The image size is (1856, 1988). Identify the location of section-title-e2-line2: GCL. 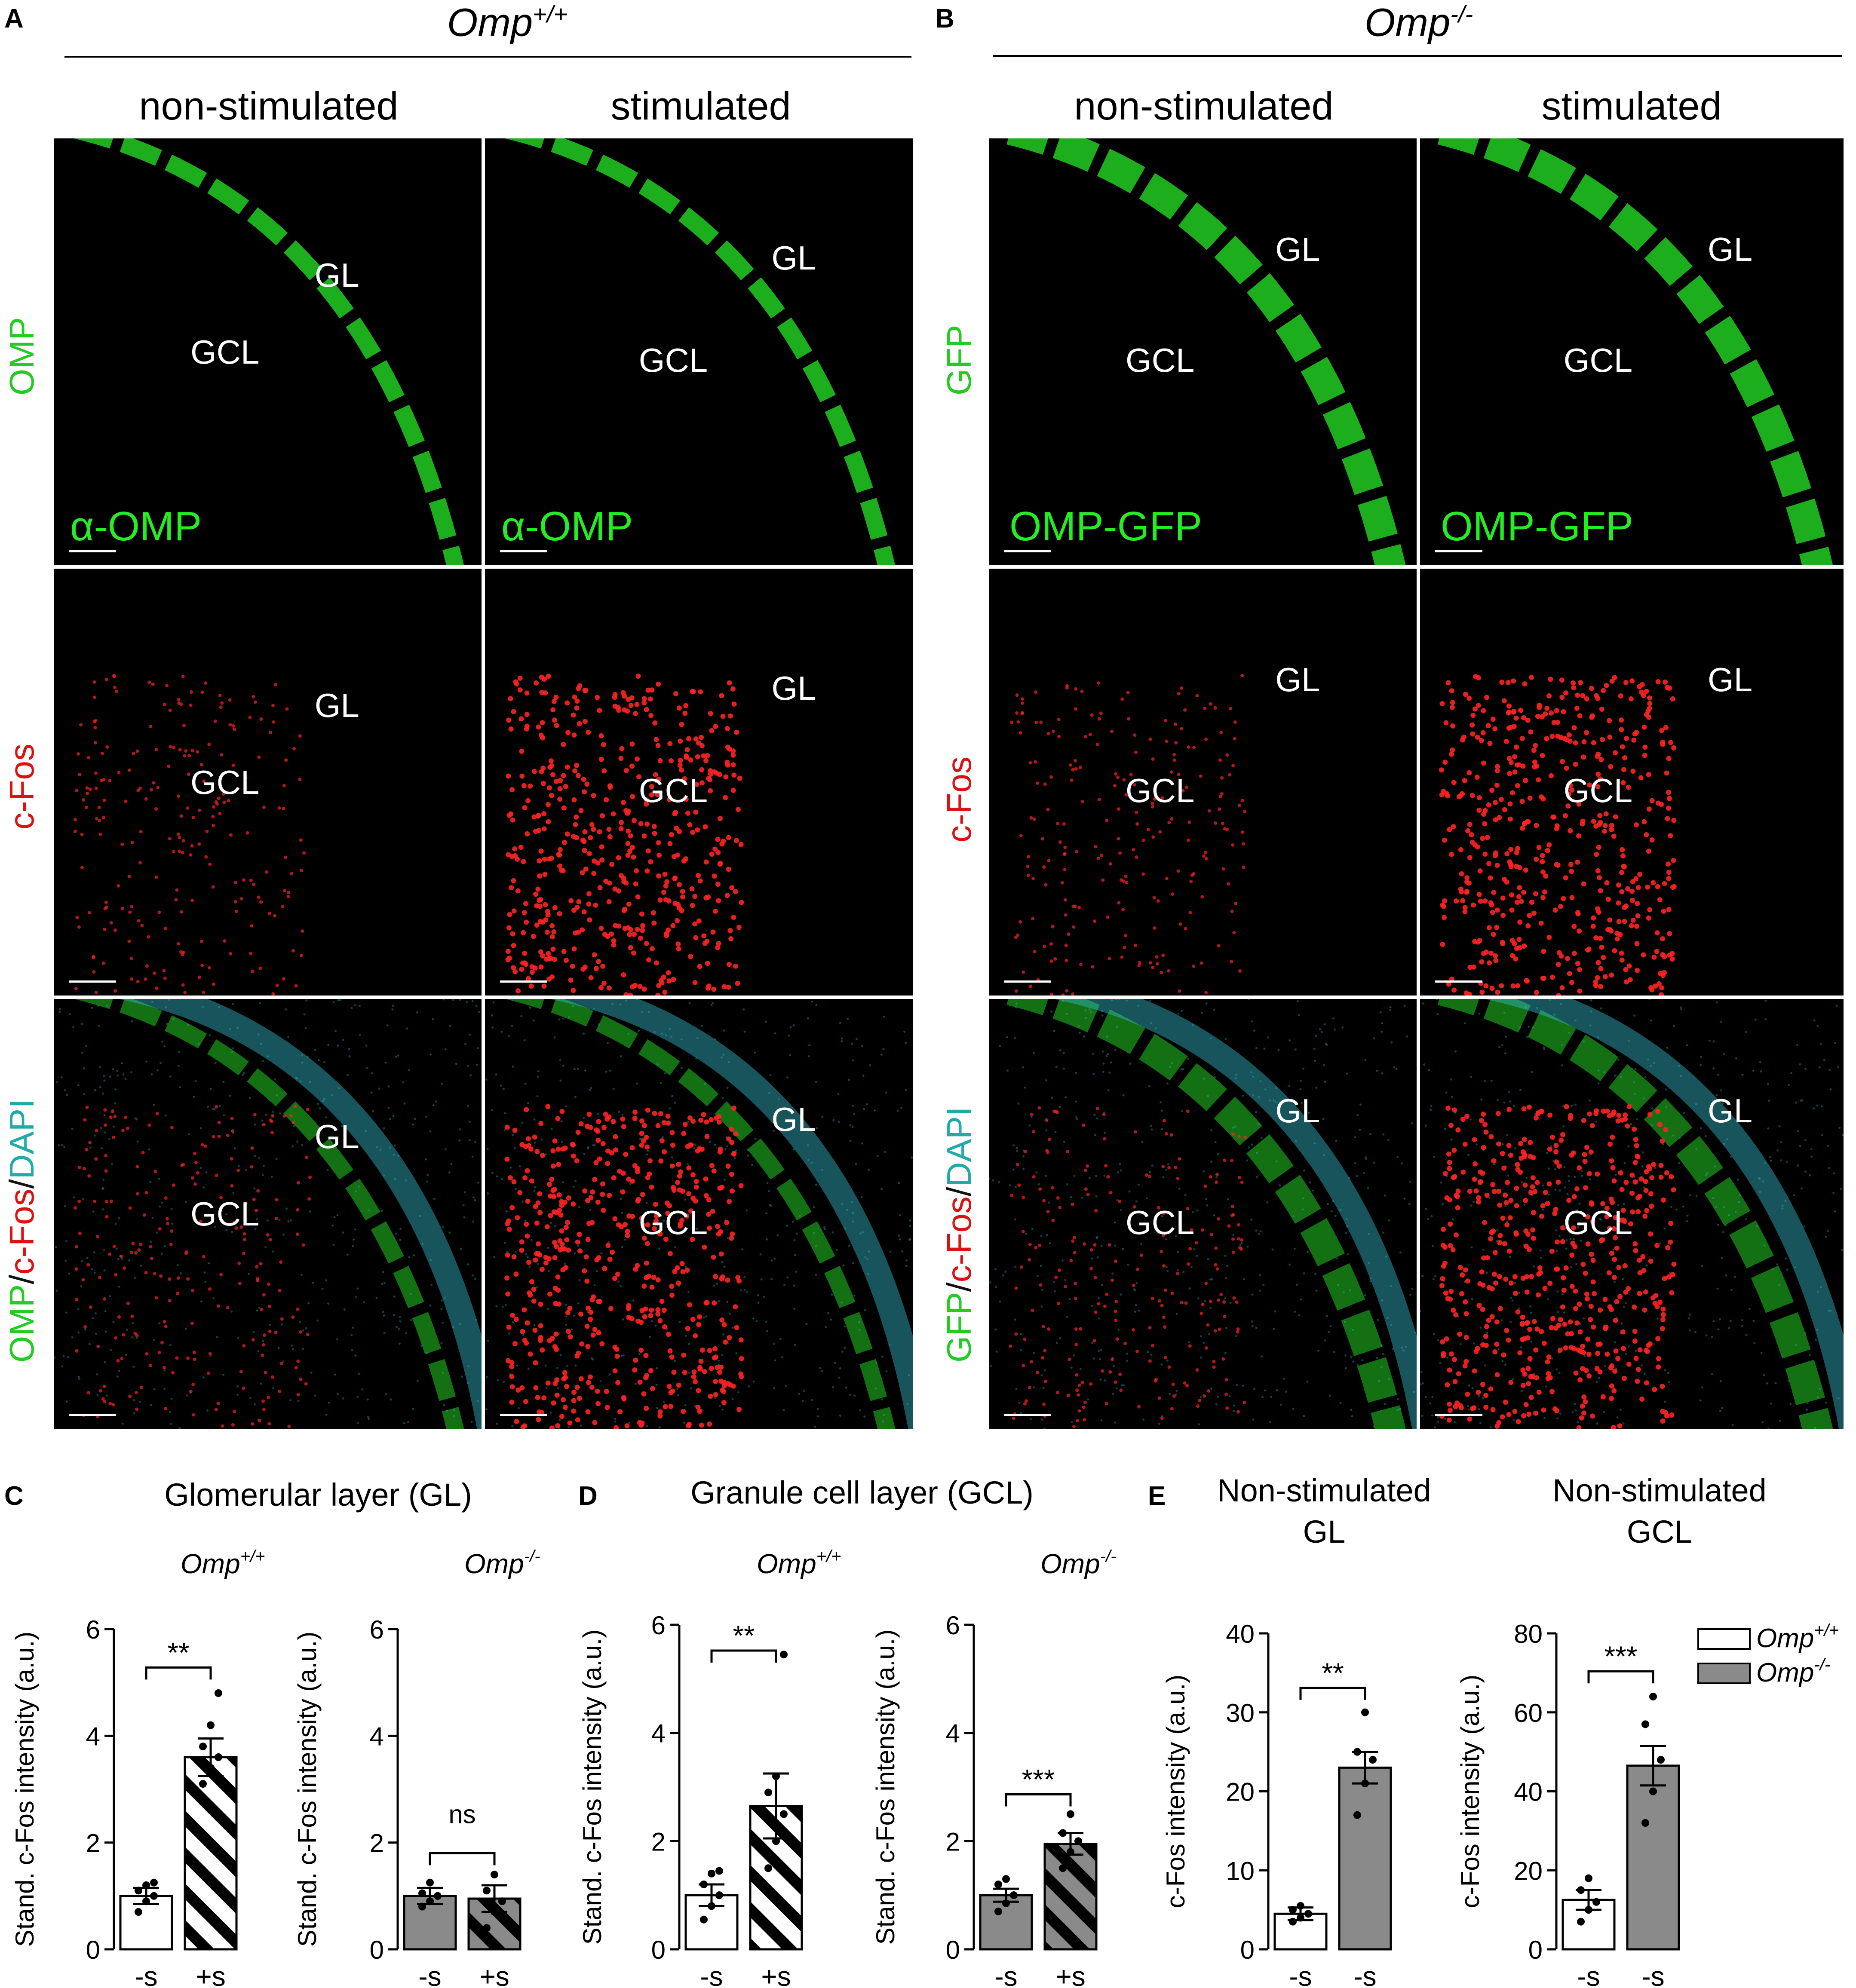
(1659, 1532).